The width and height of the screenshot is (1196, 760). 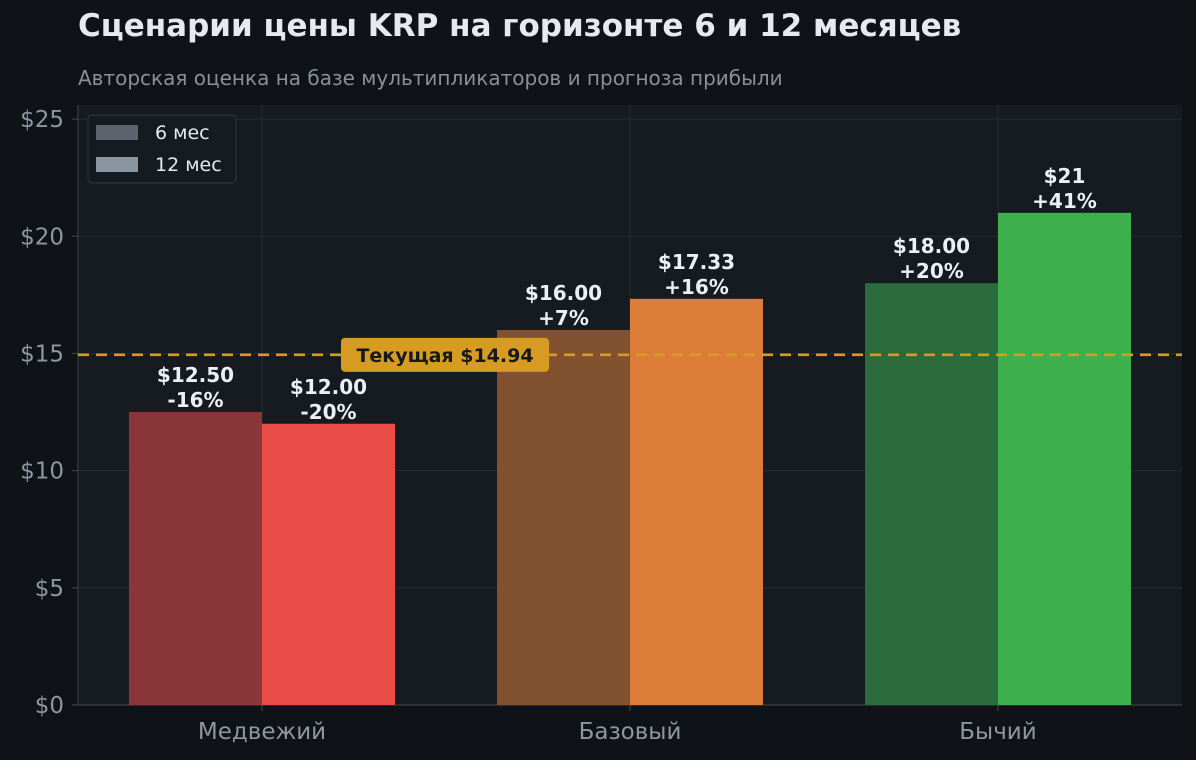 What do you see at coordinates (696, 287) in the screenshot?
I see `bar-change-label: +16%` at bounding box center [696, 287].